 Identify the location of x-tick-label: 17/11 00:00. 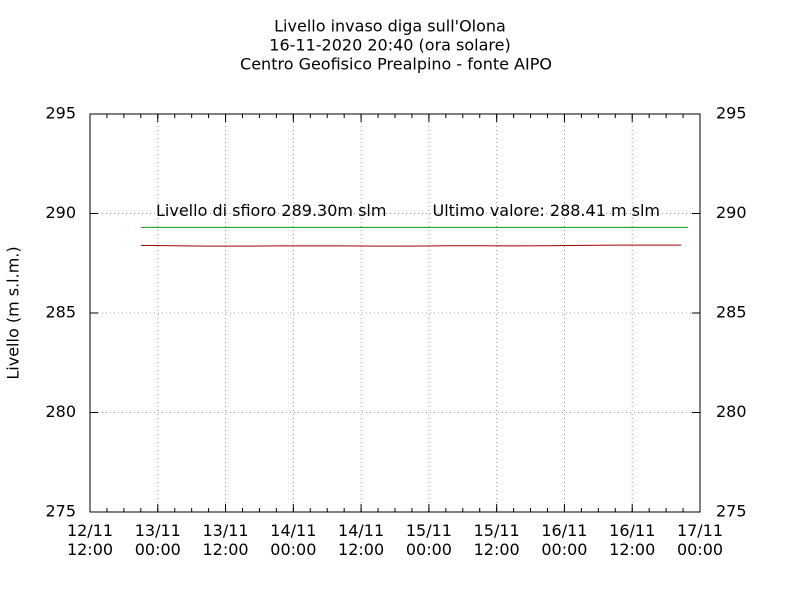
(700, 540).